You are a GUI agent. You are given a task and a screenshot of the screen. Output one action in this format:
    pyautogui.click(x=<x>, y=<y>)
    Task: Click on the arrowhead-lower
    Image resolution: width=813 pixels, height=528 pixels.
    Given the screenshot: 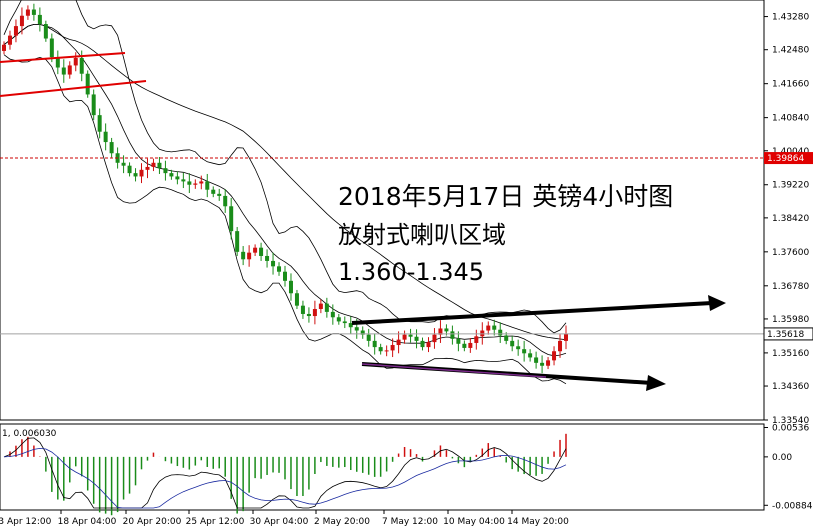 What is the action you would take?
    pyautogui.click(x=656, y=383)
    